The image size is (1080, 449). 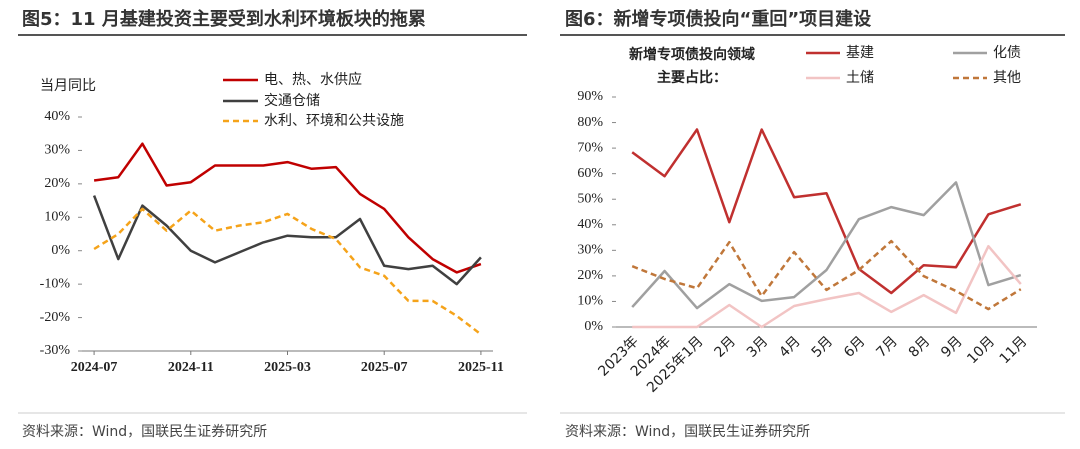 I want to click on y-tick-label: -30%, so click(x=55, y=350).